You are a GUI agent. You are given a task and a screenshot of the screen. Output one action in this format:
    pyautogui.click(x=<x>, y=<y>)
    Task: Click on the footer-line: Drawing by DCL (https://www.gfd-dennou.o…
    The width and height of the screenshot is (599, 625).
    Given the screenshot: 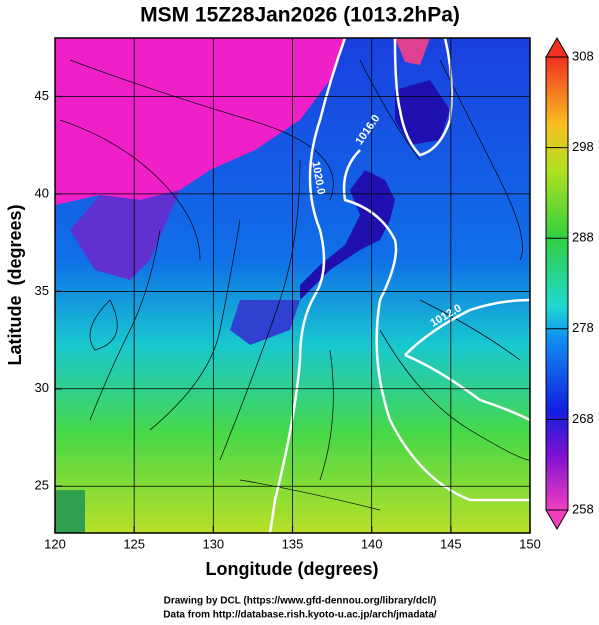 What is the action you would take?
    pyautogui.click(x=300, y=601)
    